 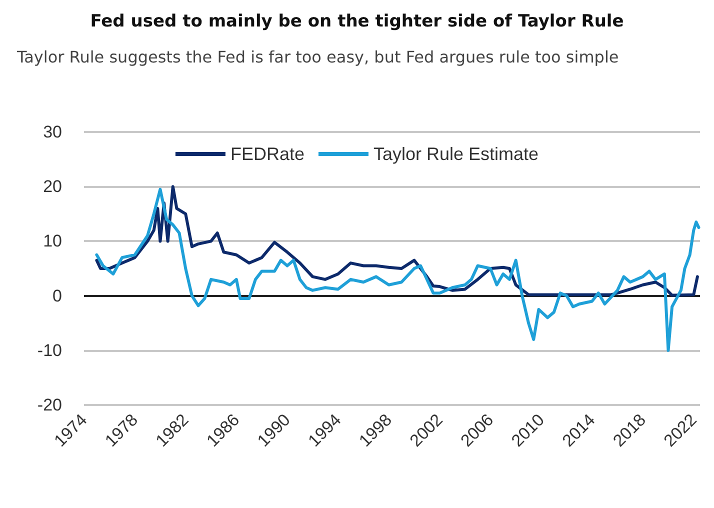 I want to click on y-tick-label: 20, so click(x=52, y=186).